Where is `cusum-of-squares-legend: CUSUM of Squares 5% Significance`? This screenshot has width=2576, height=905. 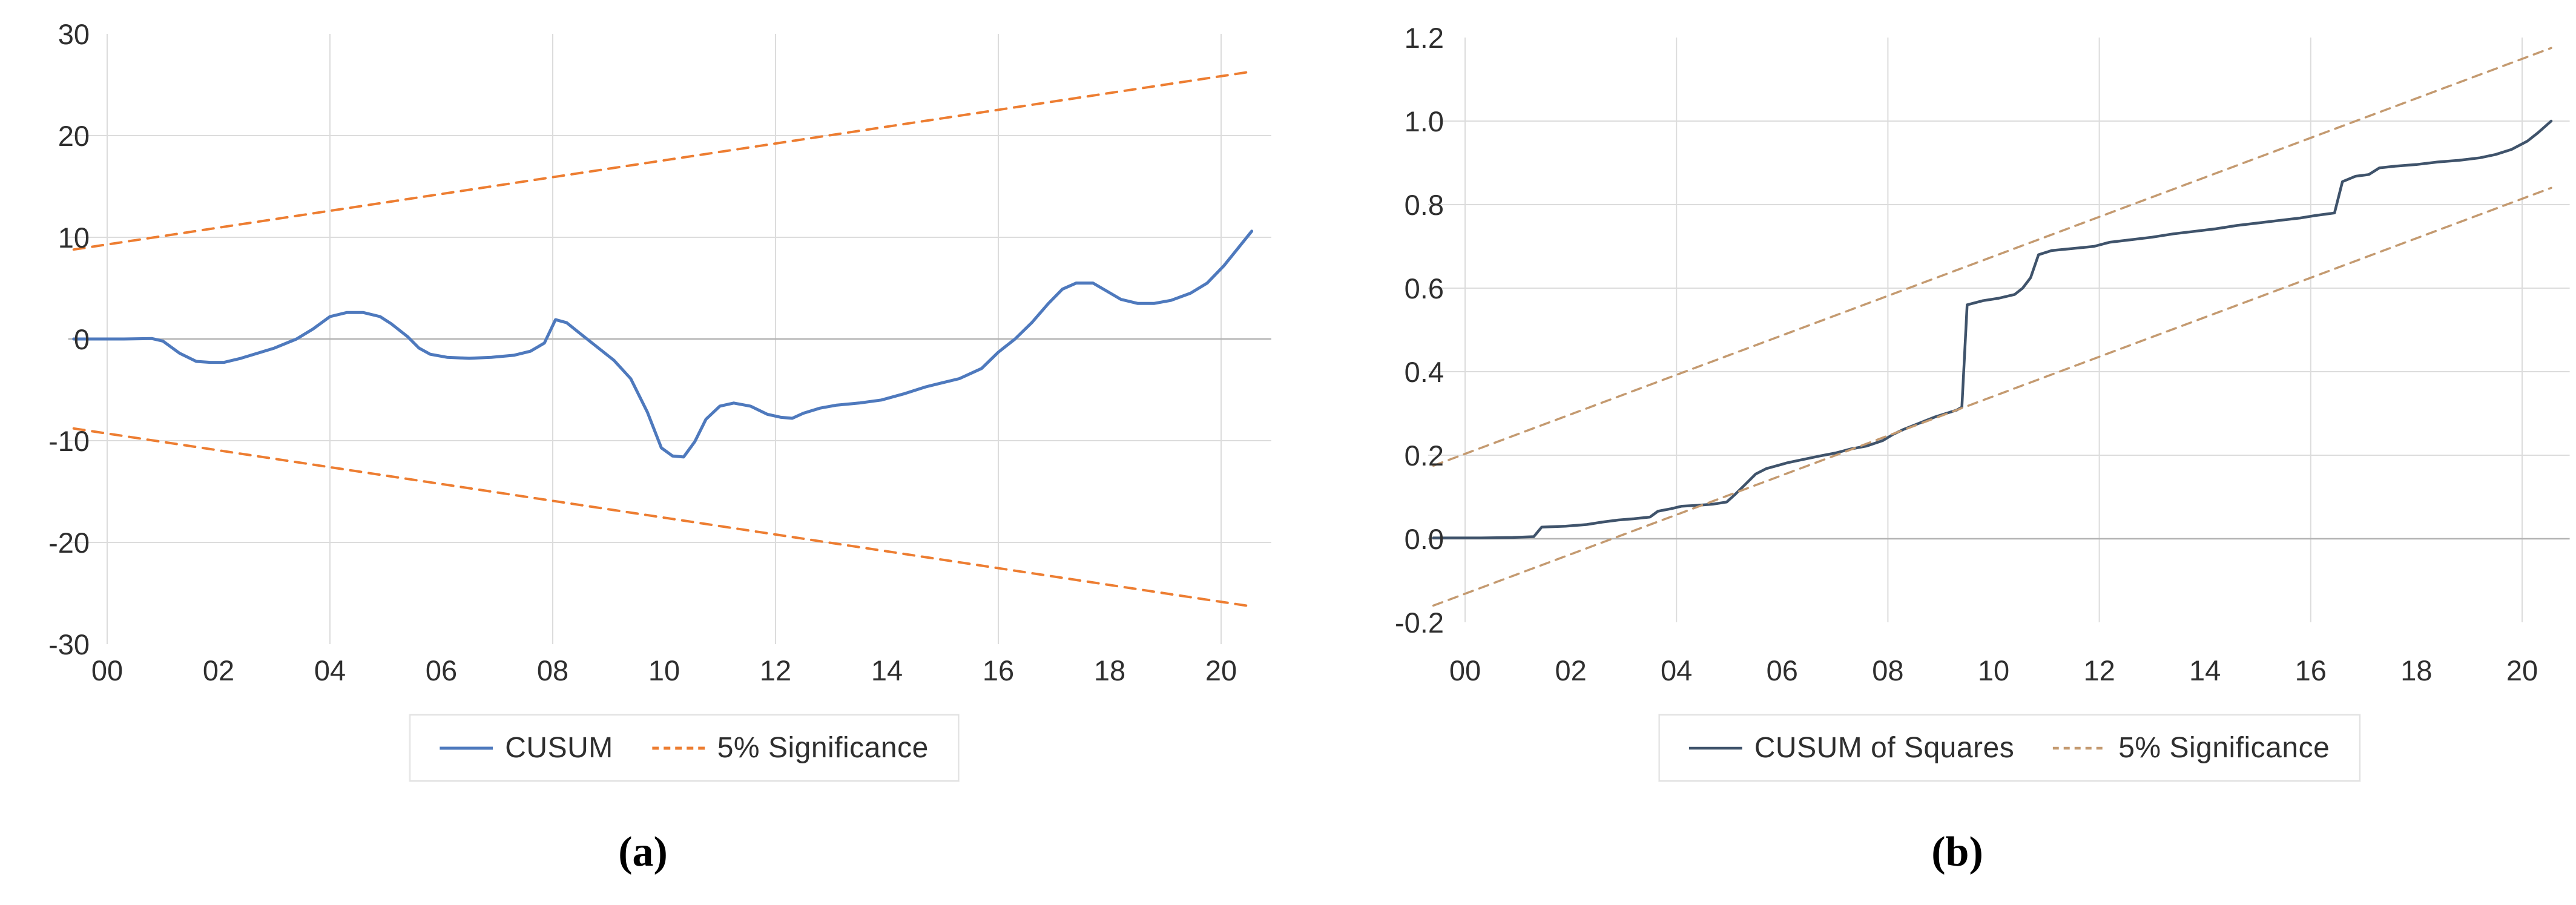 cusum-of-squares-legend: CUSUM of Squares 5% Significance is located at coordinates (2009, 748).